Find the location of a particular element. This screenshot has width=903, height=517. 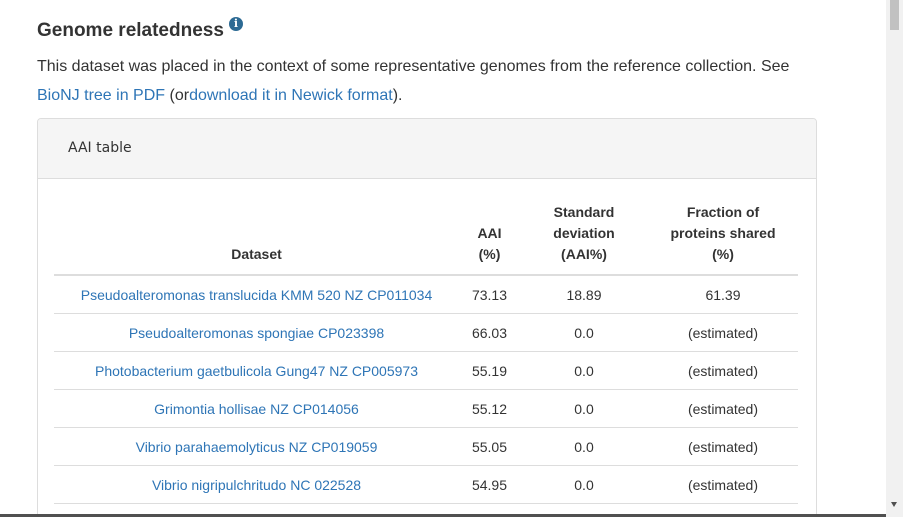

scrollbar-thumb is located at coordinates (894, 15).